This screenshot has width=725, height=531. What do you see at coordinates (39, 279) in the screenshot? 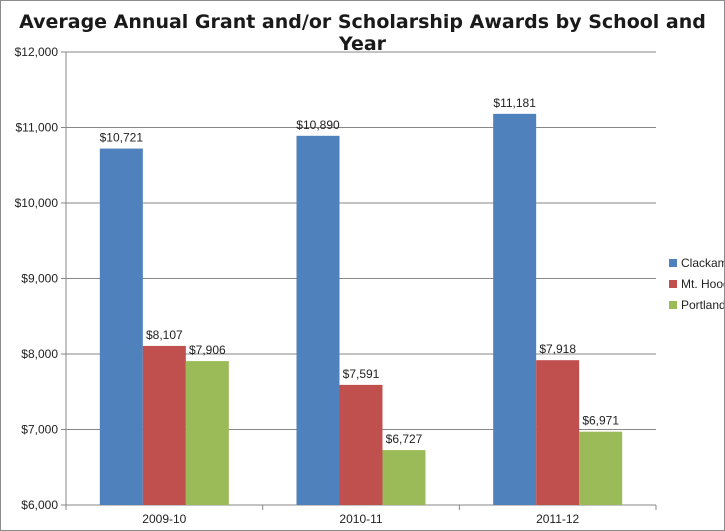
I see `y-tick-label: $9,000` at bounding box center [39, 279].